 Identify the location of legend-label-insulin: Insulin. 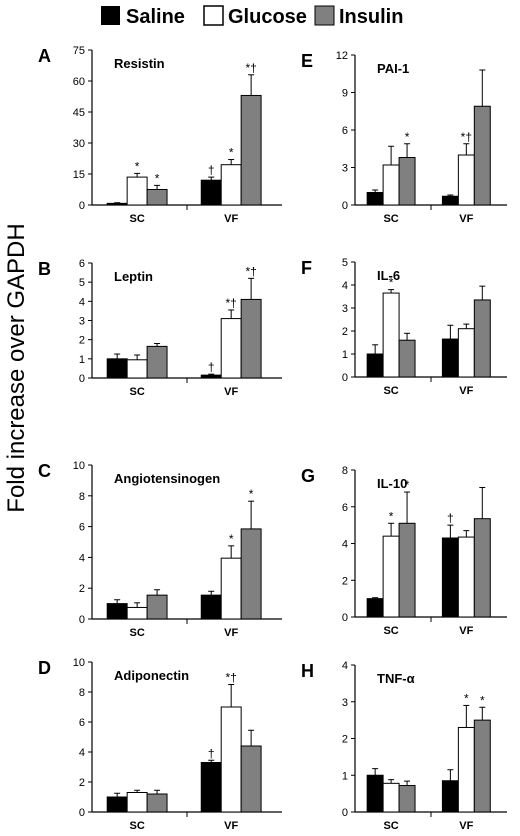
(371, 17).